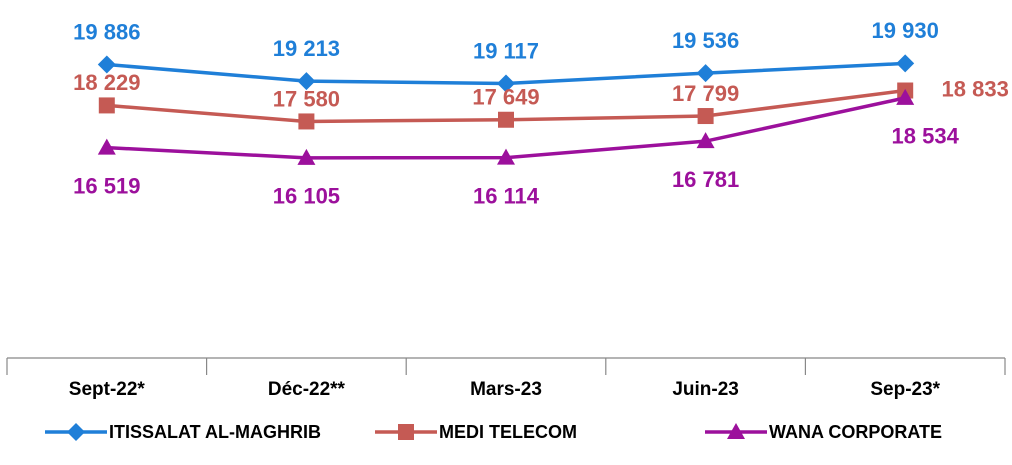 Image resolution: width=1012 pixels, height=465 pixels. Describe the element at coordinates (506, 195) in the screenshot. I see `data-label: 16 114` at that location.